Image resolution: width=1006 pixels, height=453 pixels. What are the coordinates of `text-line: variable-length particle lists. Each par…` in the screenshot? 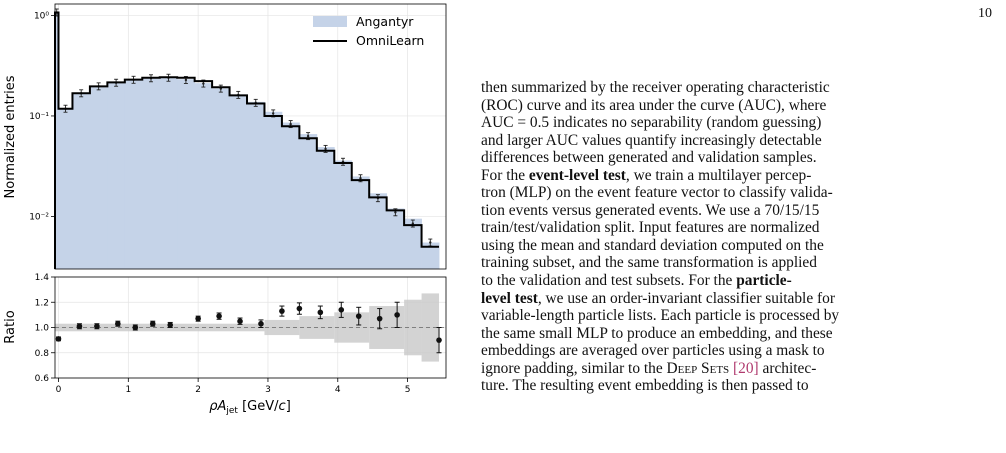 It's located at (660, 316).